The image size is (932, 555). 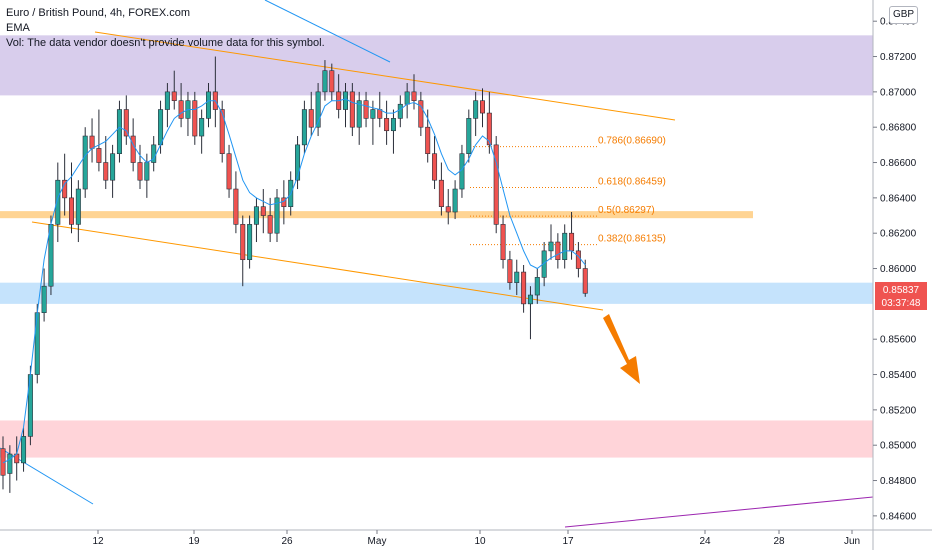 I want to click on fib-label-0: 0.786(0.86690), so click(x=632, y=141).